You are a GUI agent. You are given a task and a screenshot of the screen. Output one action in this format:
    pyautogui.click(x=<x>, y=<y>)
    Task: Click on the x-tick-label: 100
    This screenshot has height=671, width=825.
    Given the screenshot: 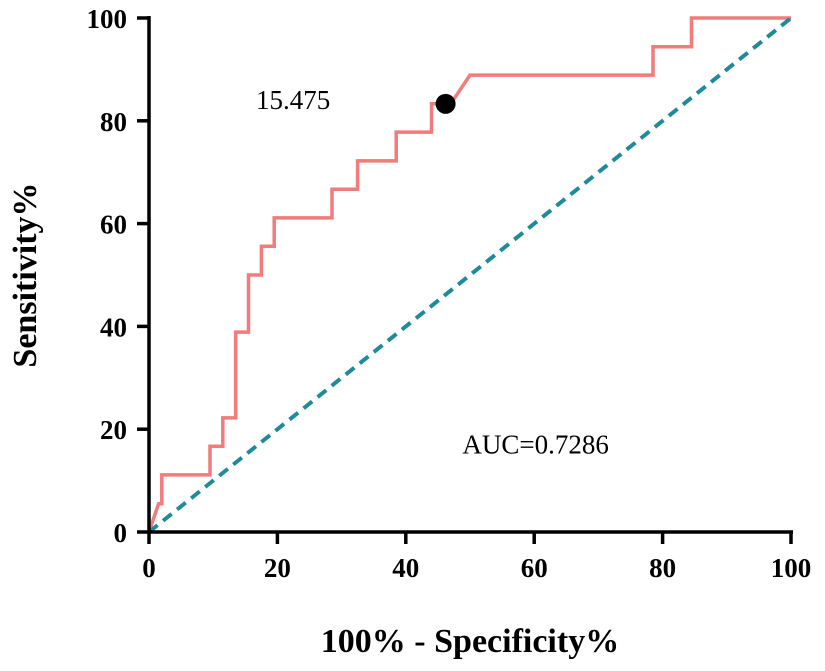 What is the action you would take?
    pyautogui.click(x=791, y=568)
    